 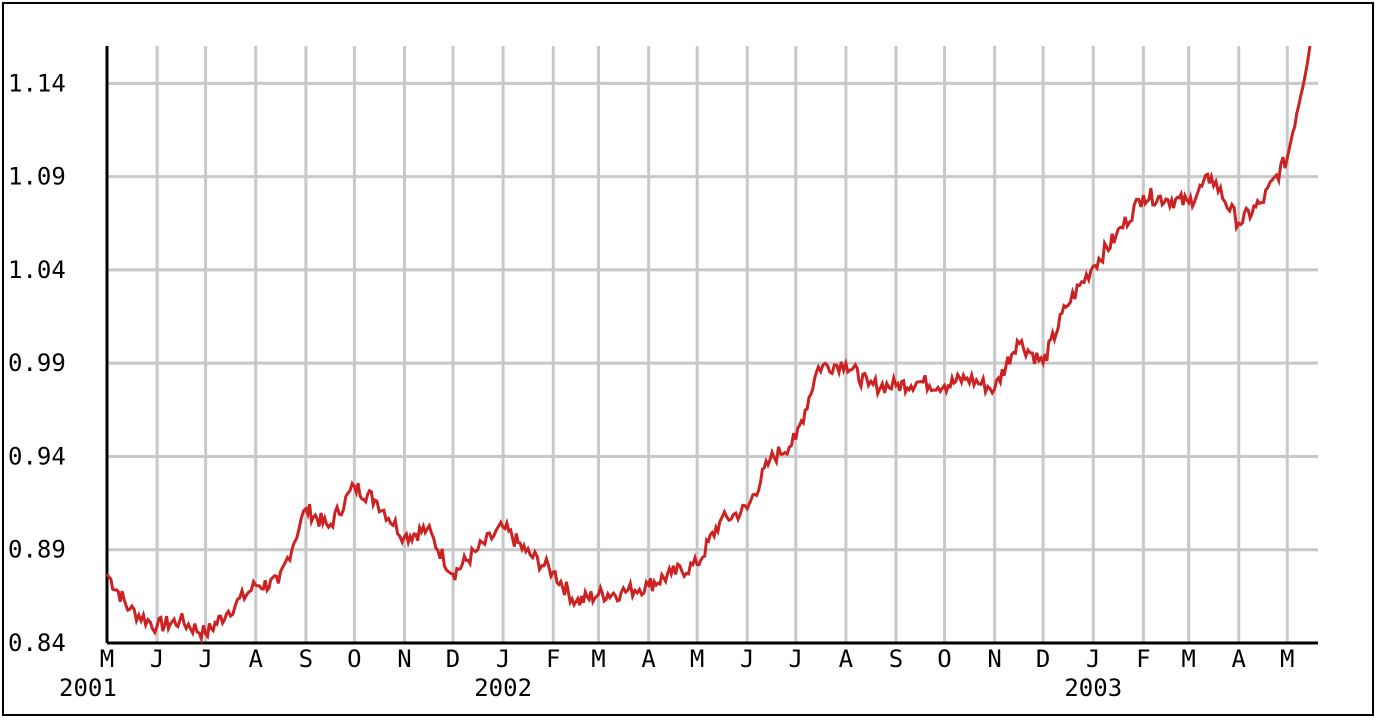 What do you see at coordinates (37, 456) in the screenshot?
I see `y-tick-label: 0.94` at bounding box center [37, 456].